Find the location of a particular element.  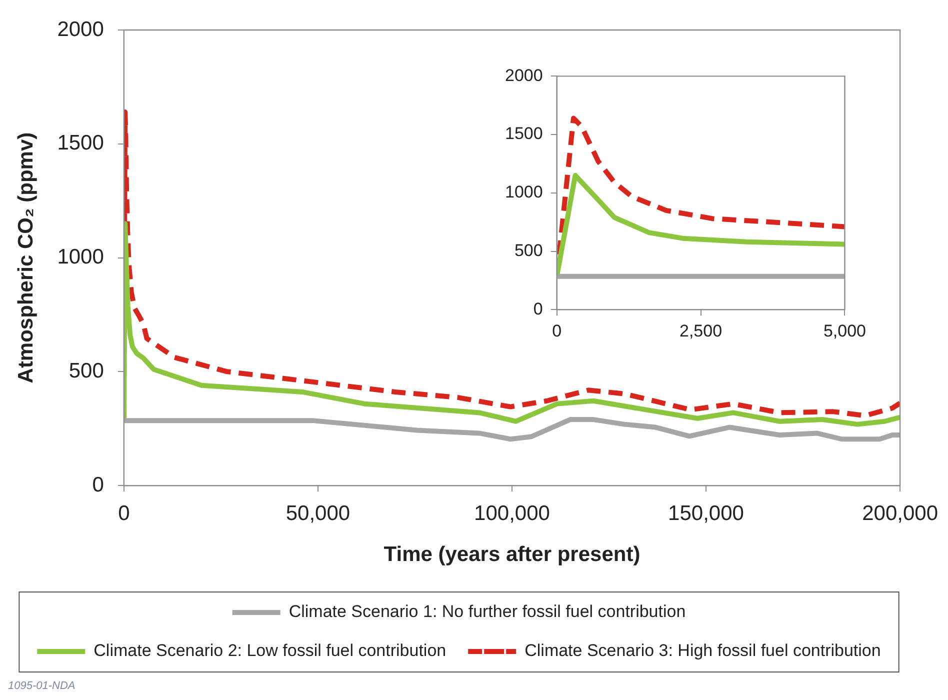

legend-label: Climate Scenario 2: Low fossil fuel contribution is located at coordinates (270, 650).